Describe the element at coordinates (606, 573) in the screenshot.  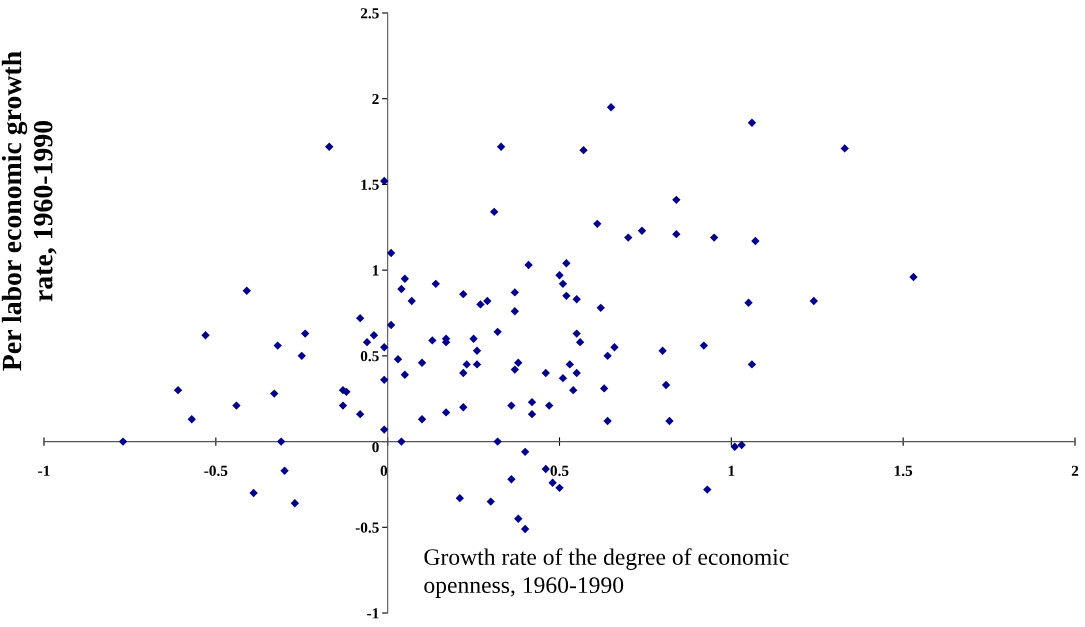
I see `x-axis-title: Growth rate of the degree of economic openness, 1960-1990` at that location.